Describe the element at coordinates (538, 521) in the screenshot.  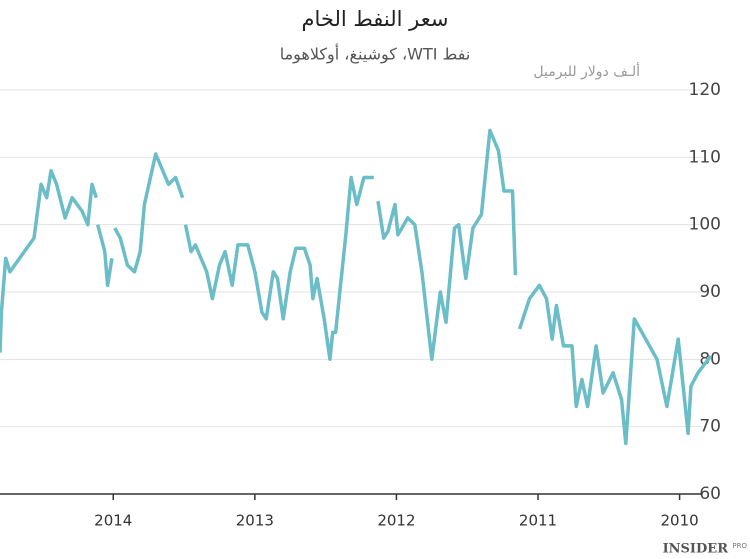
I see `x-tick-label: 2011` at that location.